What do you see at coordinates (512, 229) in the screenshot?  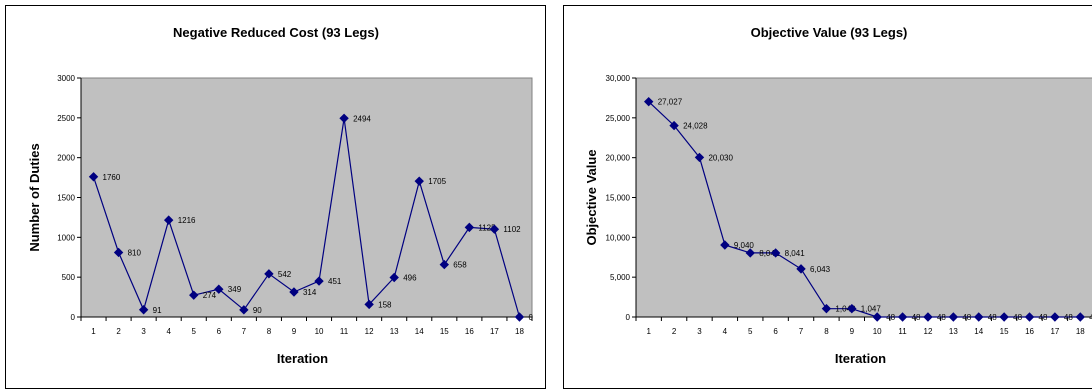 I see `data-label: 1102` at bounding box center [512, 229].